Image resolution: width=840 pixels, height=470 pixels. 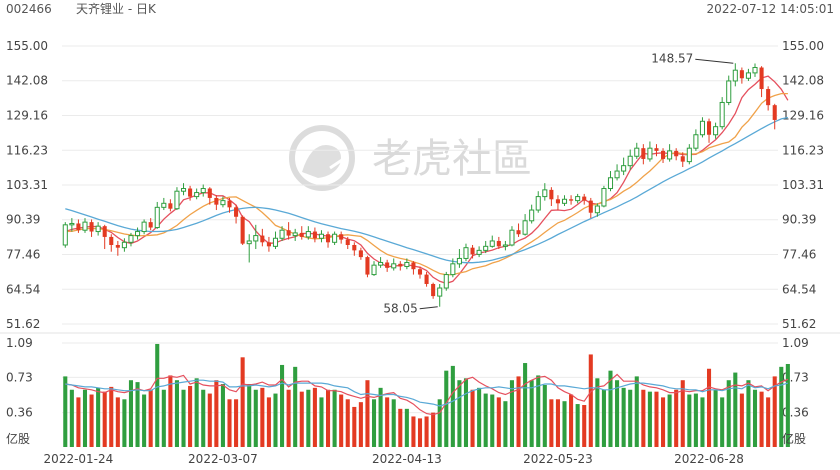 I want to click on volume-ma-line-vma5, so click(x=427, y=394).